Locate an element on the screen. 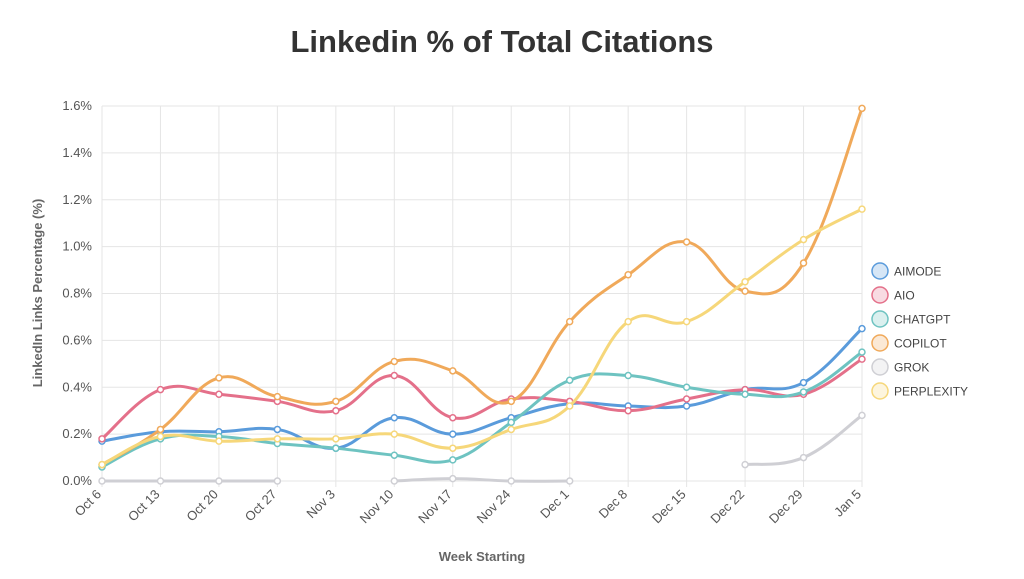  legend-label: CHATGPT is located at coordinates (922, 320).